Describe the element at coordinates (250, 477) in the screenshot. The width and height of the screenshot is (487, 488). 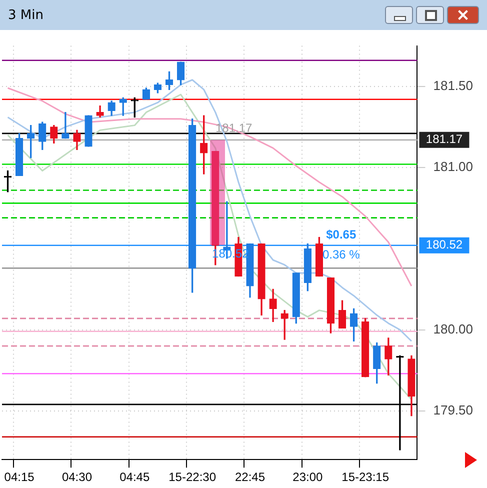
I see `x-tick-label: 22:45` at that location.